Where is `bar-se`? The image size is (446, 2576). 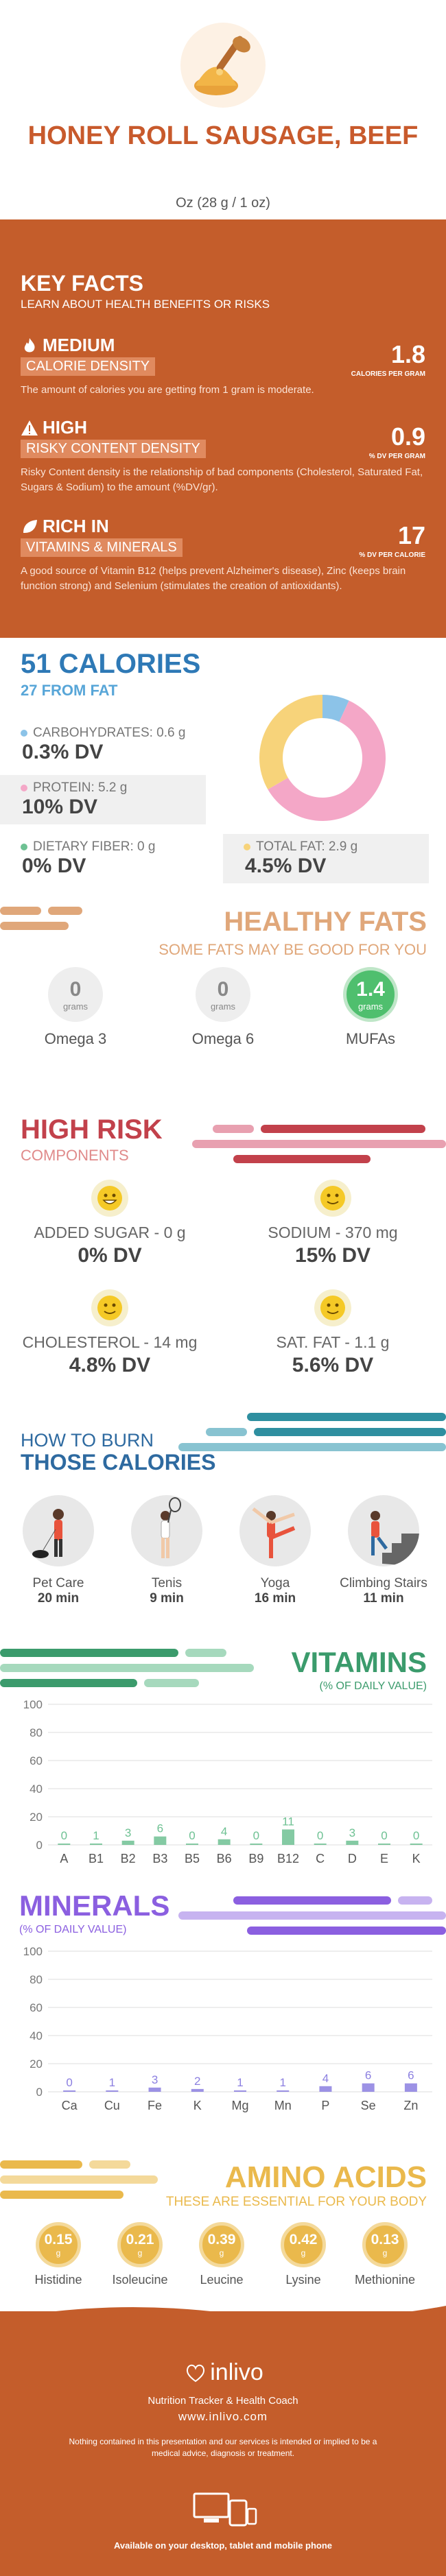 bar-se is located at coordinates (368, 2087).